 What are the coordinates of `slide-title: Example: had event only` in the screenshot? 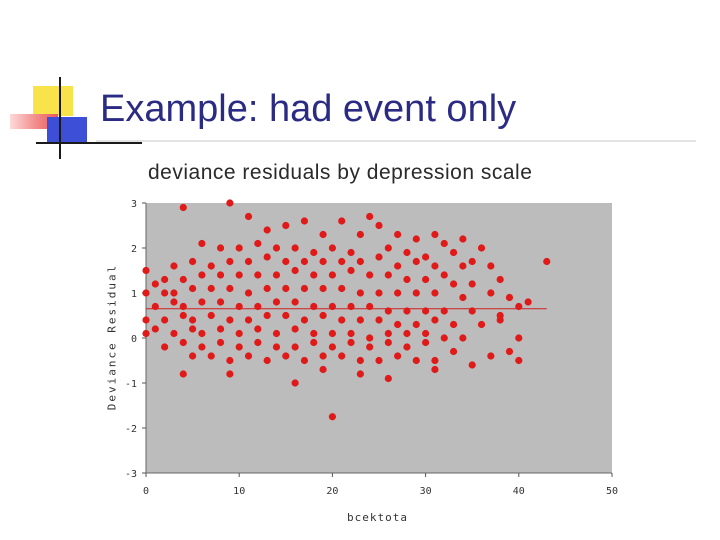 It's located at (308, 109).